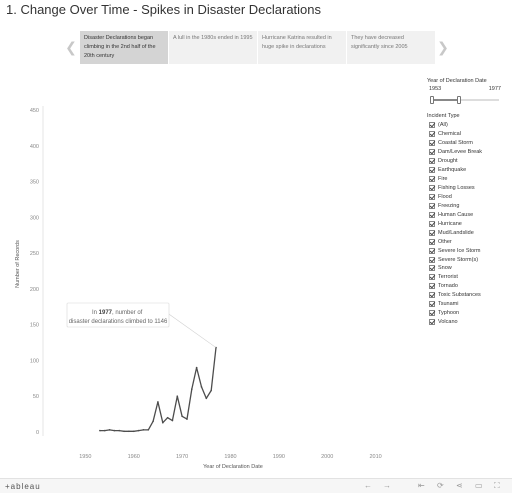  I want to click on tableau-logo: +ableau, so click(23, 486).